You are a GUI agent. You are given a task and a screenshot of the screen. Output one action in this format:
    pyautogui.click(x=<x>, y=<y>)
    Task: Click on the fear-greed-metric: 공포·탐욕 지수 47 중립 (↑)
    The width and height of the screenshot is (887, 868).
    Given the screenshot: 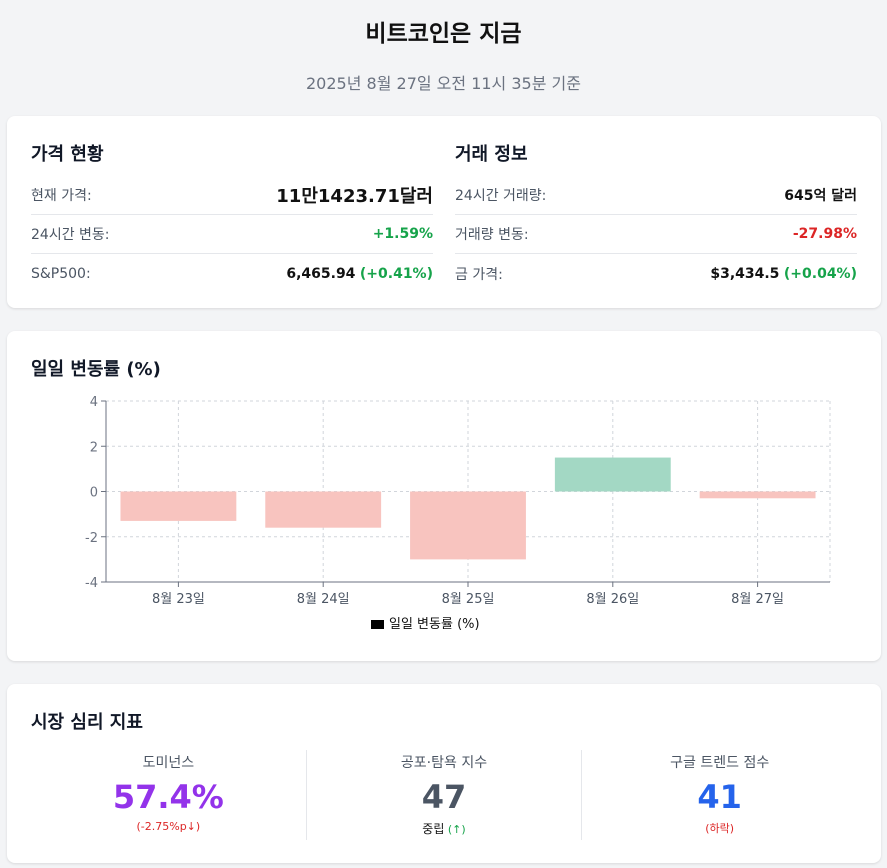 What is the action you would take?
    pyautogui.click(x=443, y=795)
    